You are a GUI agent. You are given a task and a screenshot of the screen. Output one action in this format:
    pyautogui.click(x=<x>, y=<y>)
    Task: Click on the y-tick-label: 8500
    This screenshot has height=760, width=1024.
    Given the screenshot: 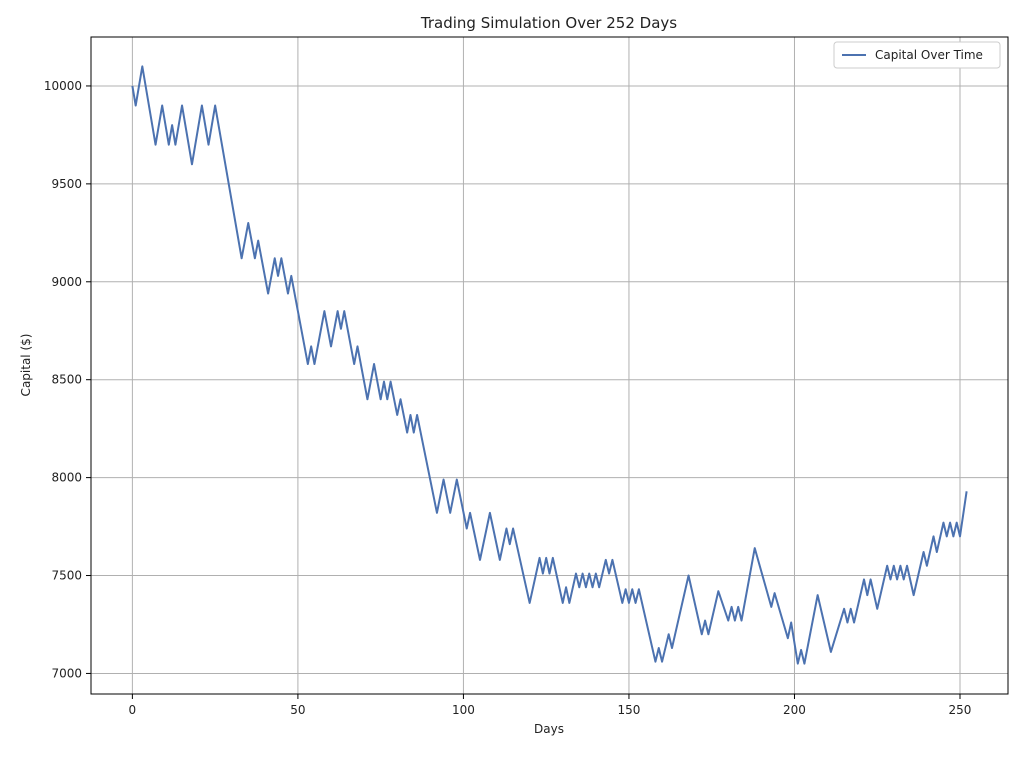 What is the action you would take?
    pyautogui.click(x=66, y=380)
    